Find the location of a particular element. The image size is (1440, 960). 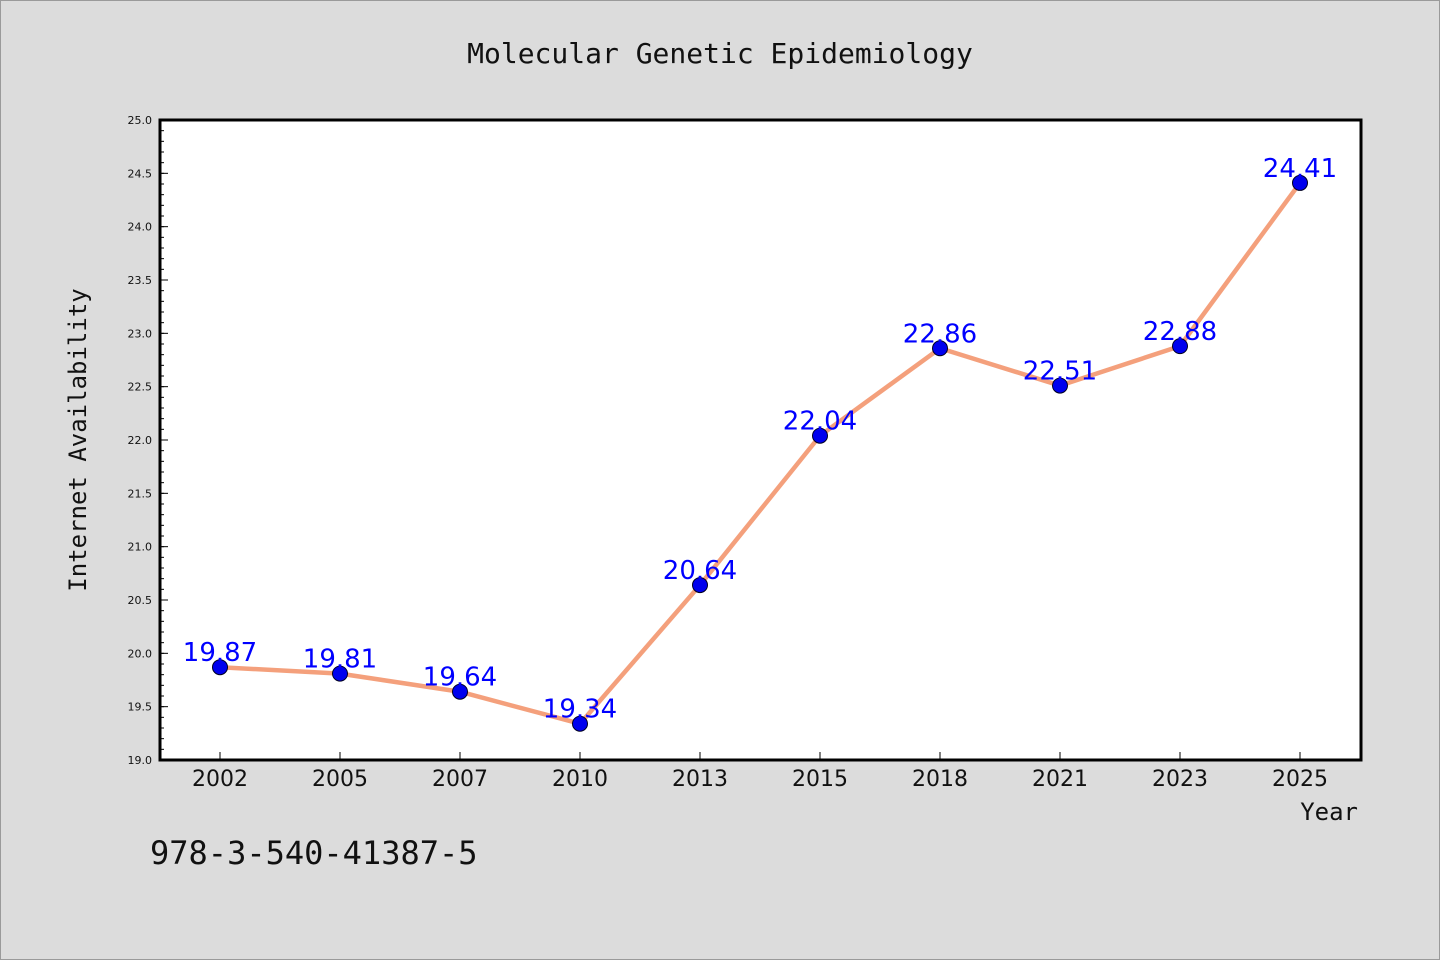

x-tick-label: 2005 is located at coordinates (340, 779).